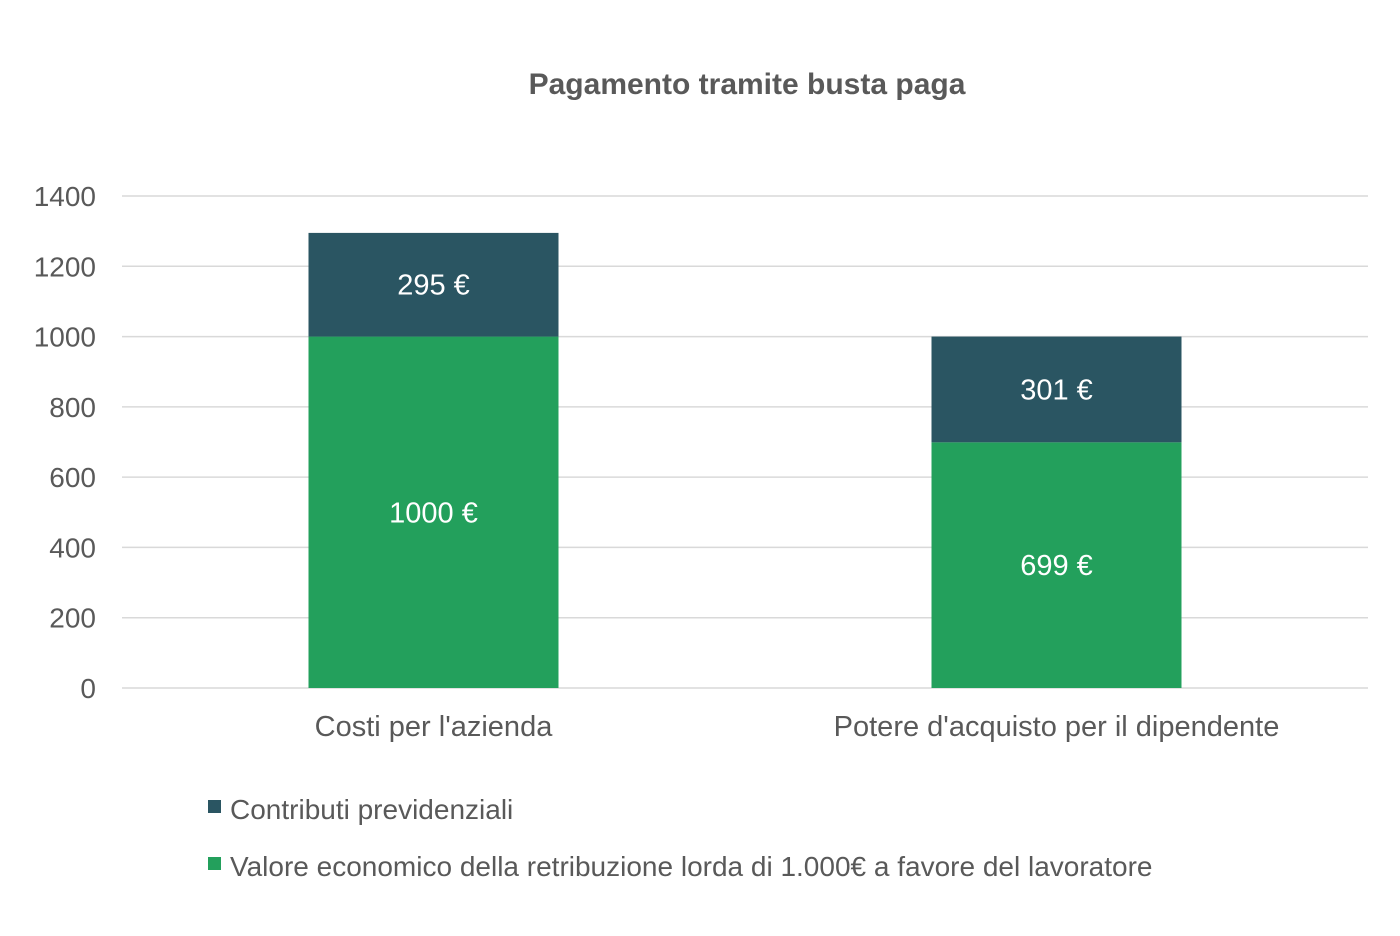  What do you see at coordinates (72, 477) in the screenshot?
I see `y-tick-label-600: 600` at bounding box center [72, 477].